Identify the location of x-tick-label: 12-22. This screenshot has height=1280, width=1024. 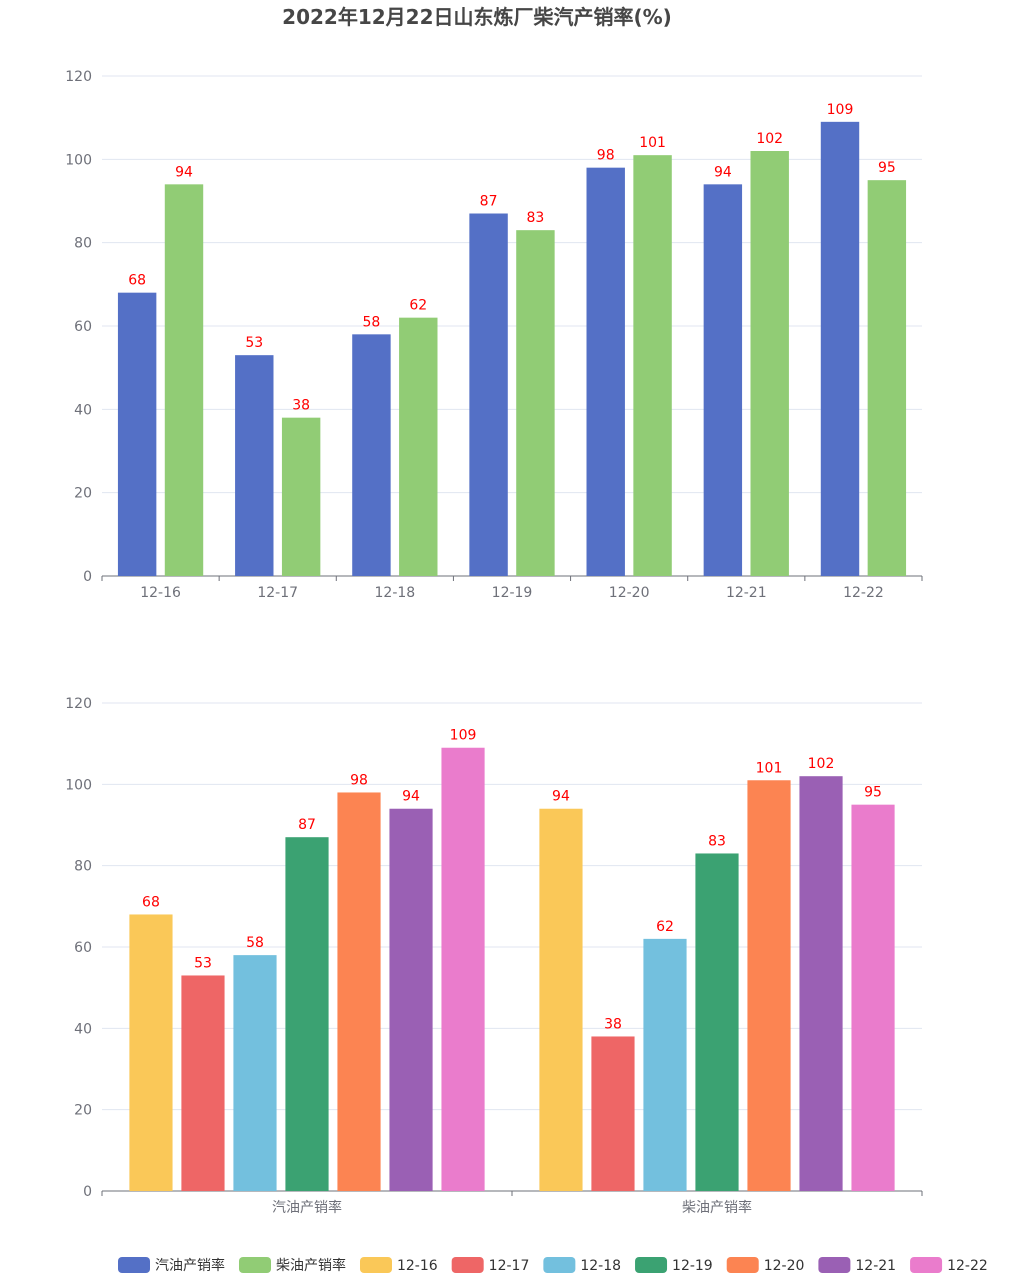
(863, 593).